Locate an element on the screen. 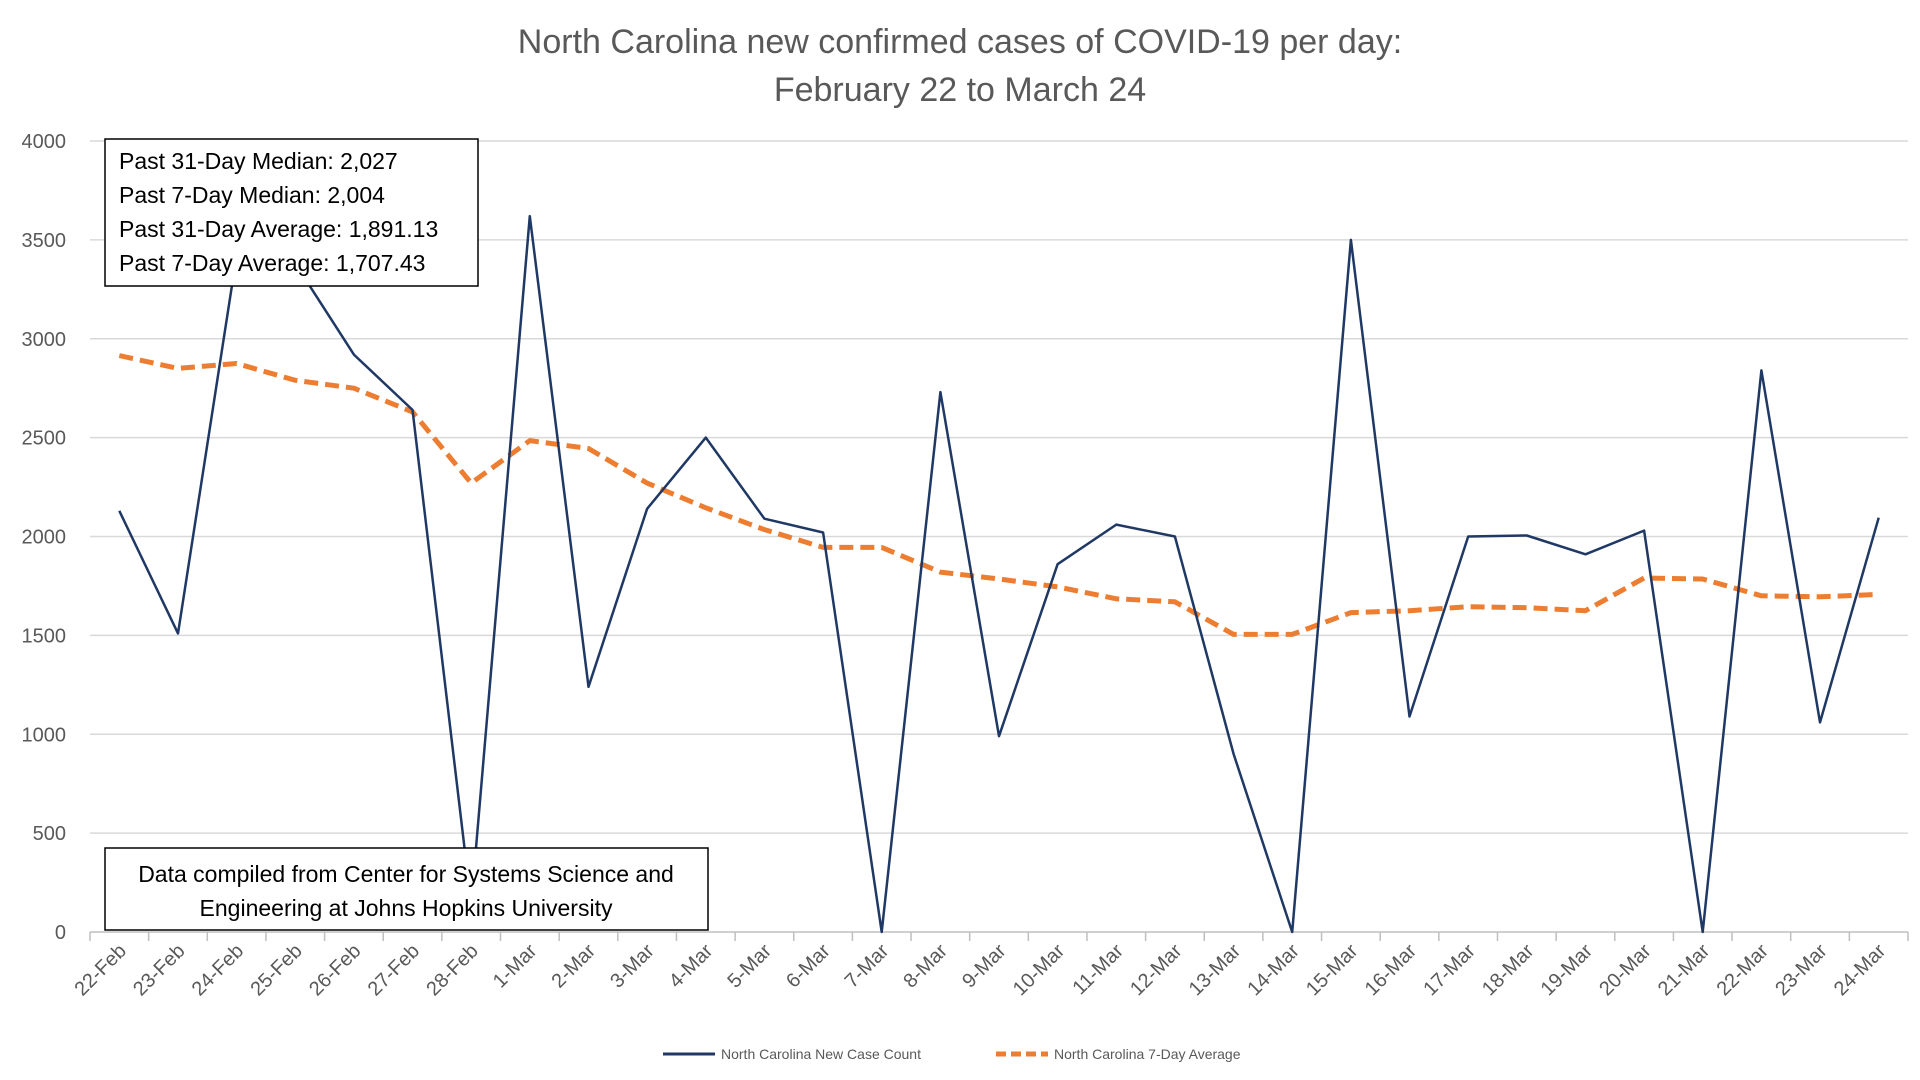  stats-box-frame is located at coordinates (291, 212).